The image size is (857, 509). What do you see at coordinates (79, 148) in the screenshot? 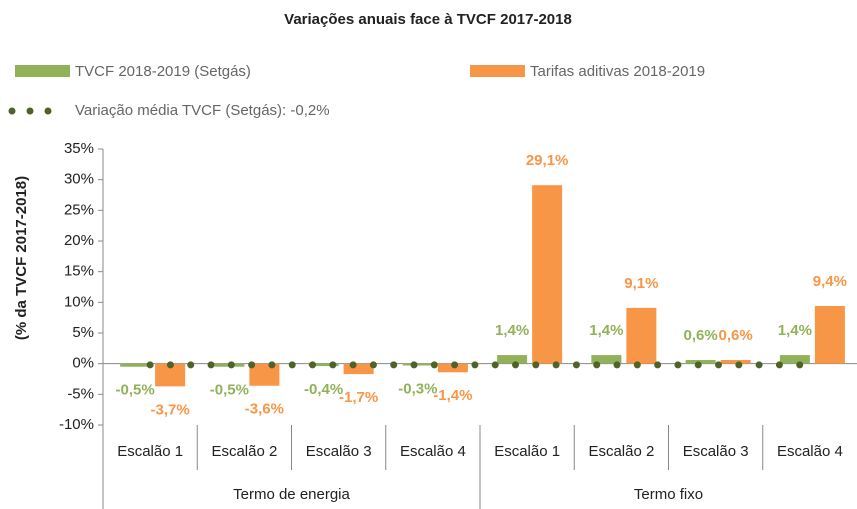
I see `y-tick-label: 35%` at bounding box center [79, 148].